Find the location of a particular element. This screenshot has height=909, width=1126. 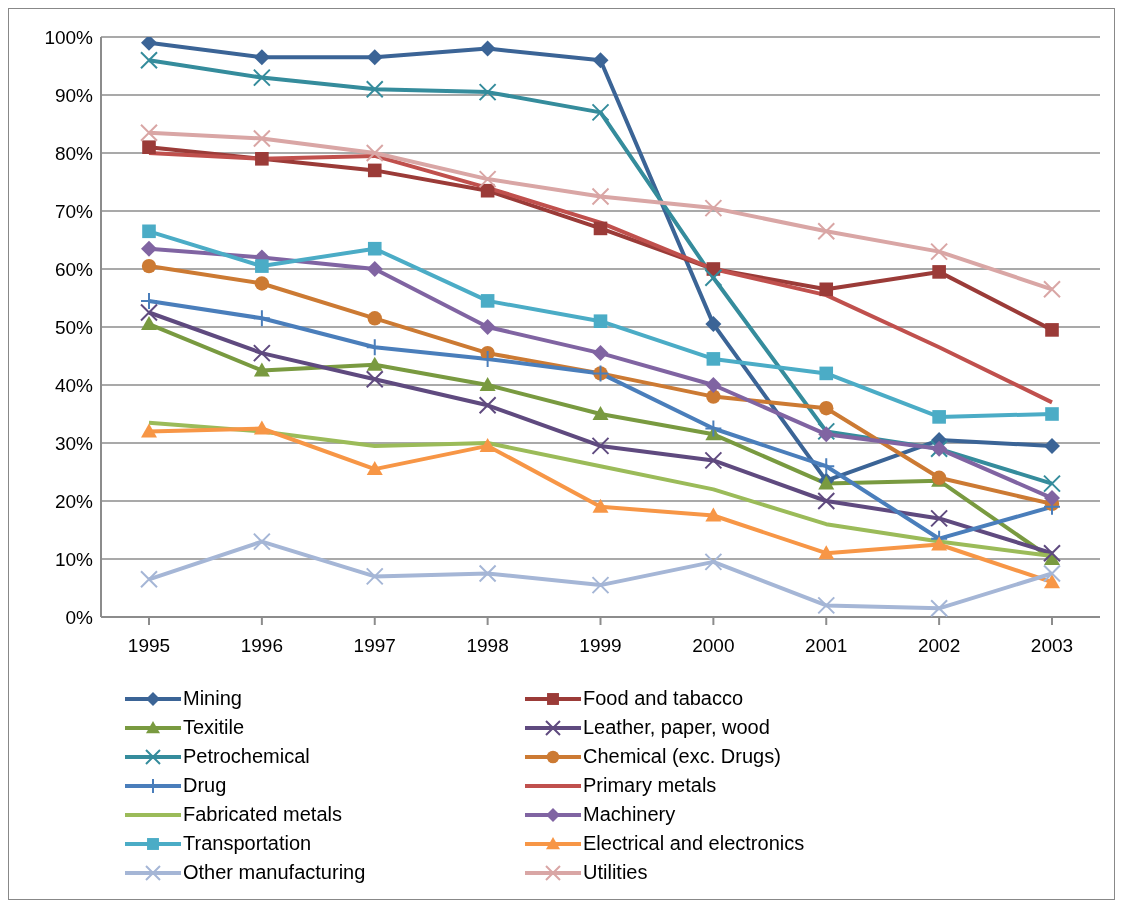

legend-label: Other manufacturing is located at coordinates (274, 872).